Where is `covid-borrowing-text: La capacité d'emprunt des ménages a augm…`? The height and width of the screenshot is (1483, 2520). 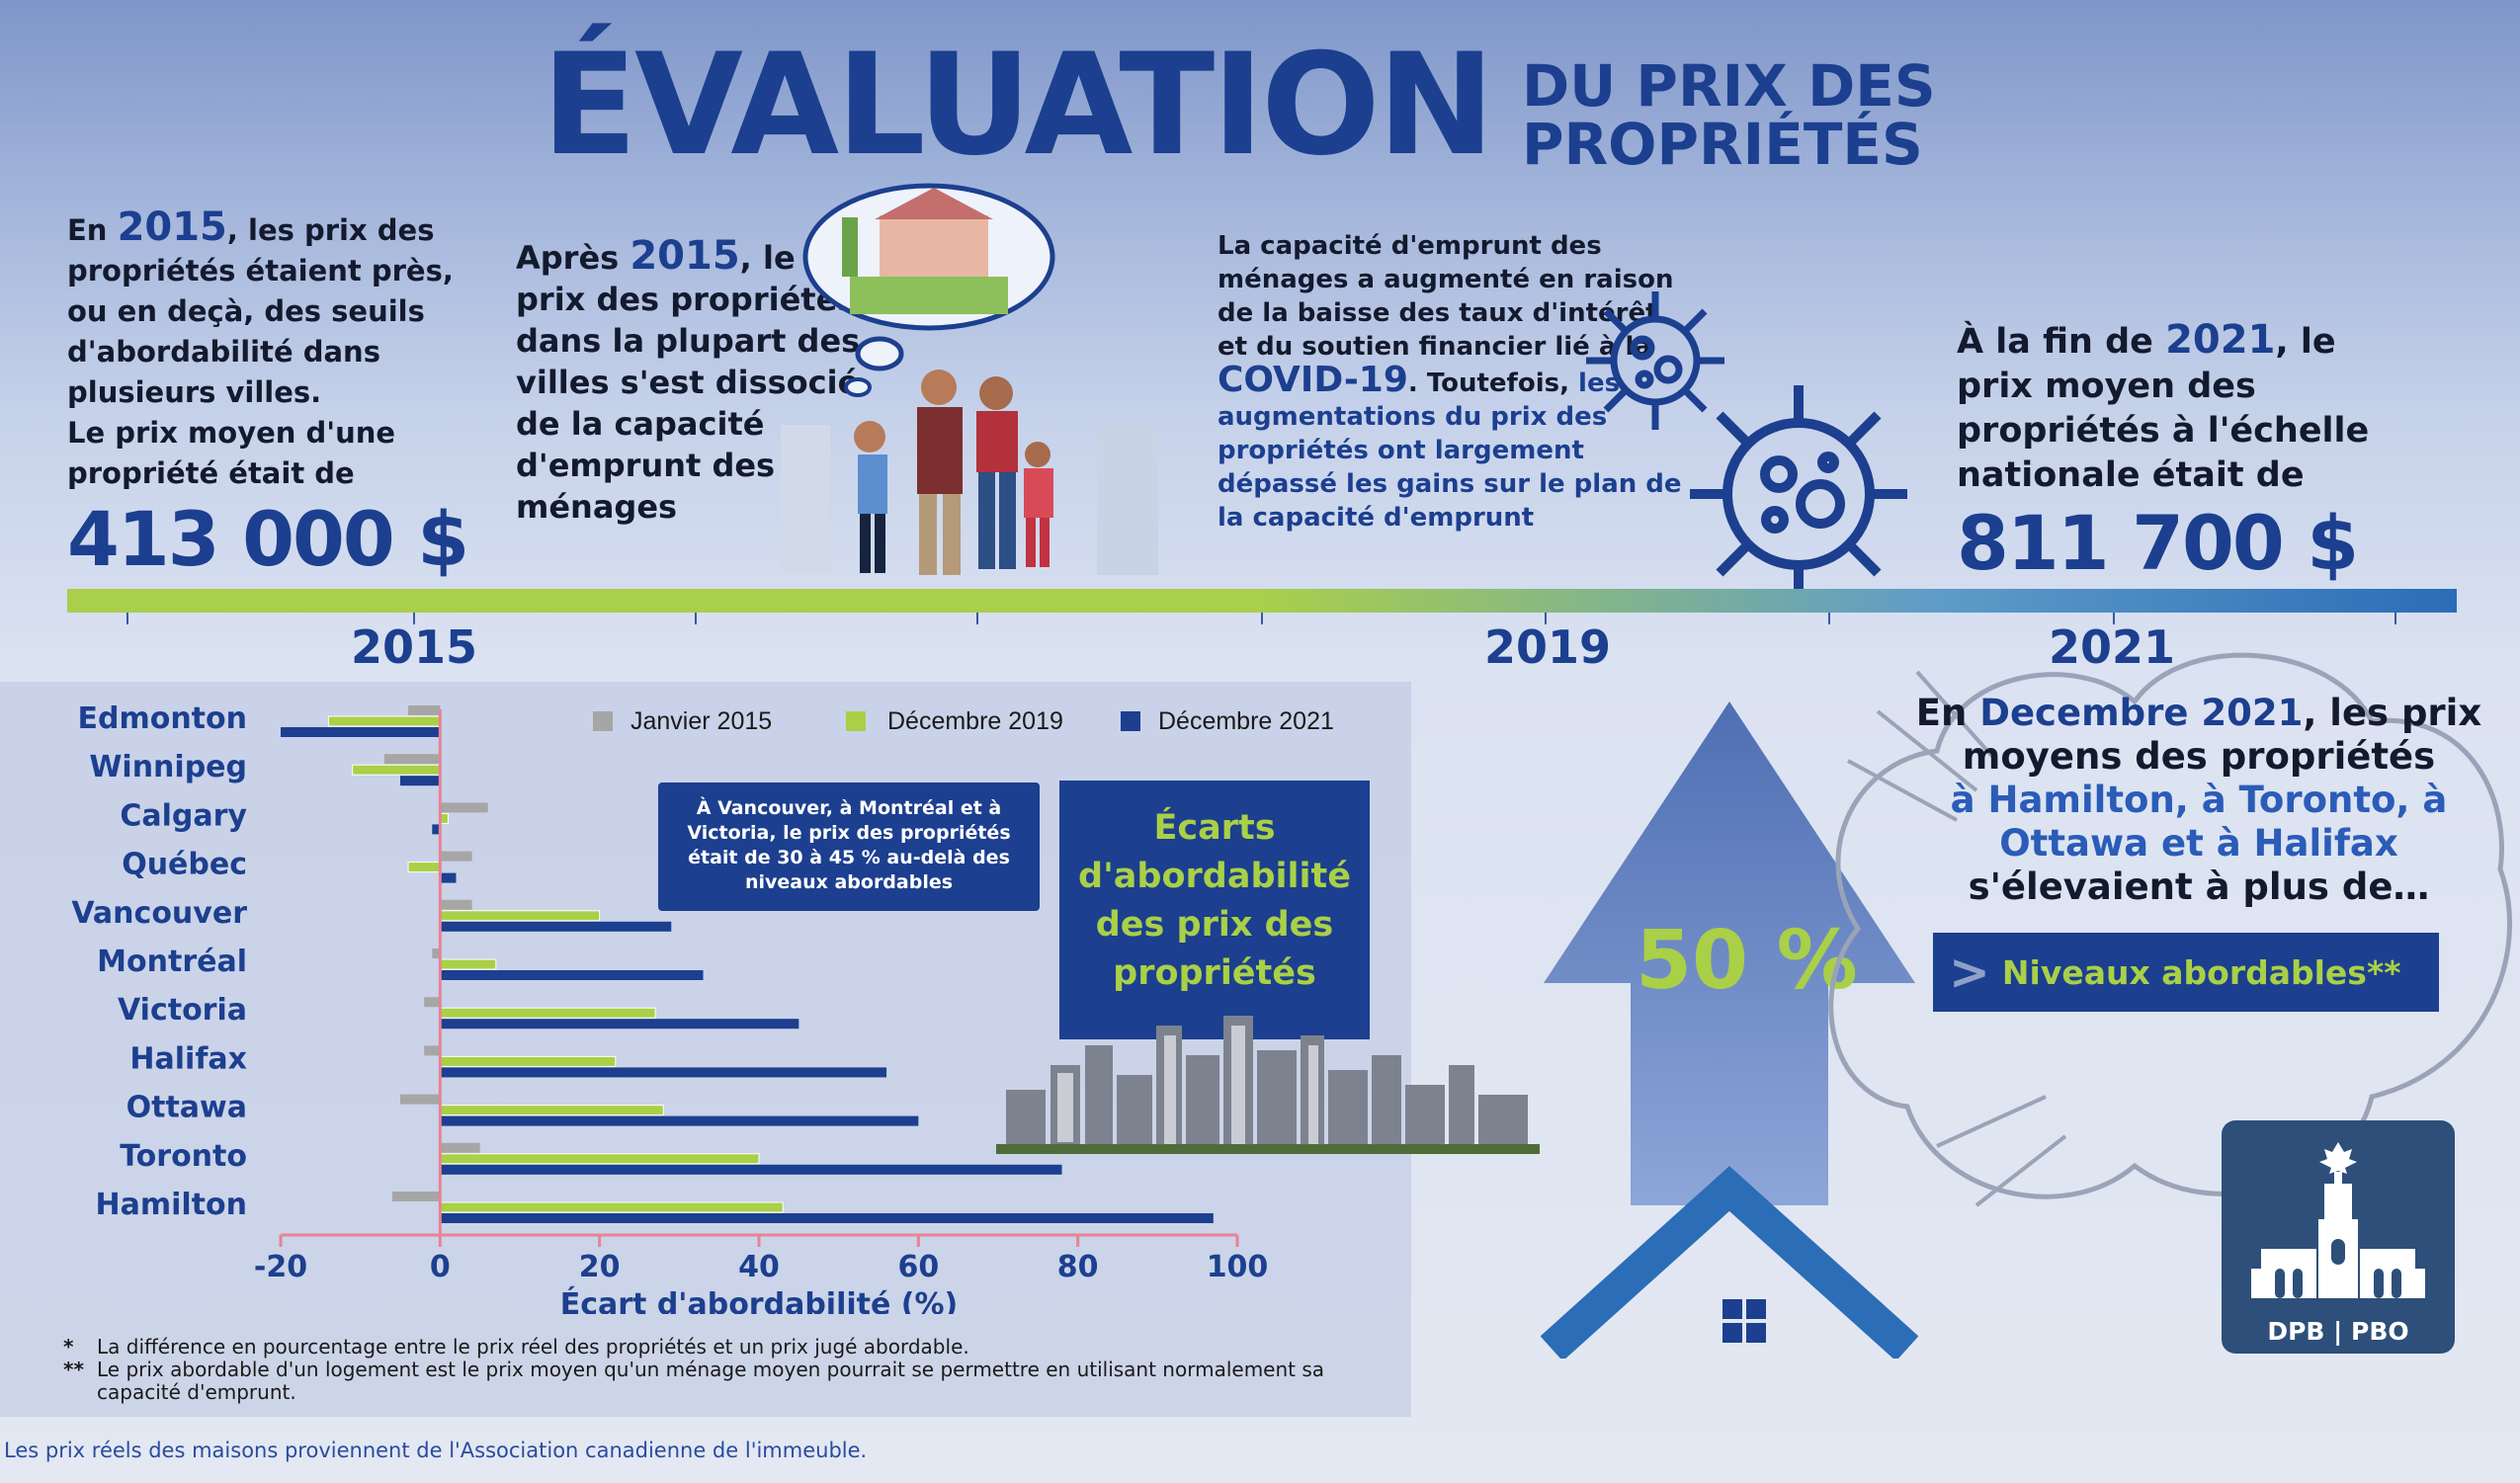
covid-borrowing-text: La capacité d'emprunt des ménages a augm… is located at coordinates (1450, 382).